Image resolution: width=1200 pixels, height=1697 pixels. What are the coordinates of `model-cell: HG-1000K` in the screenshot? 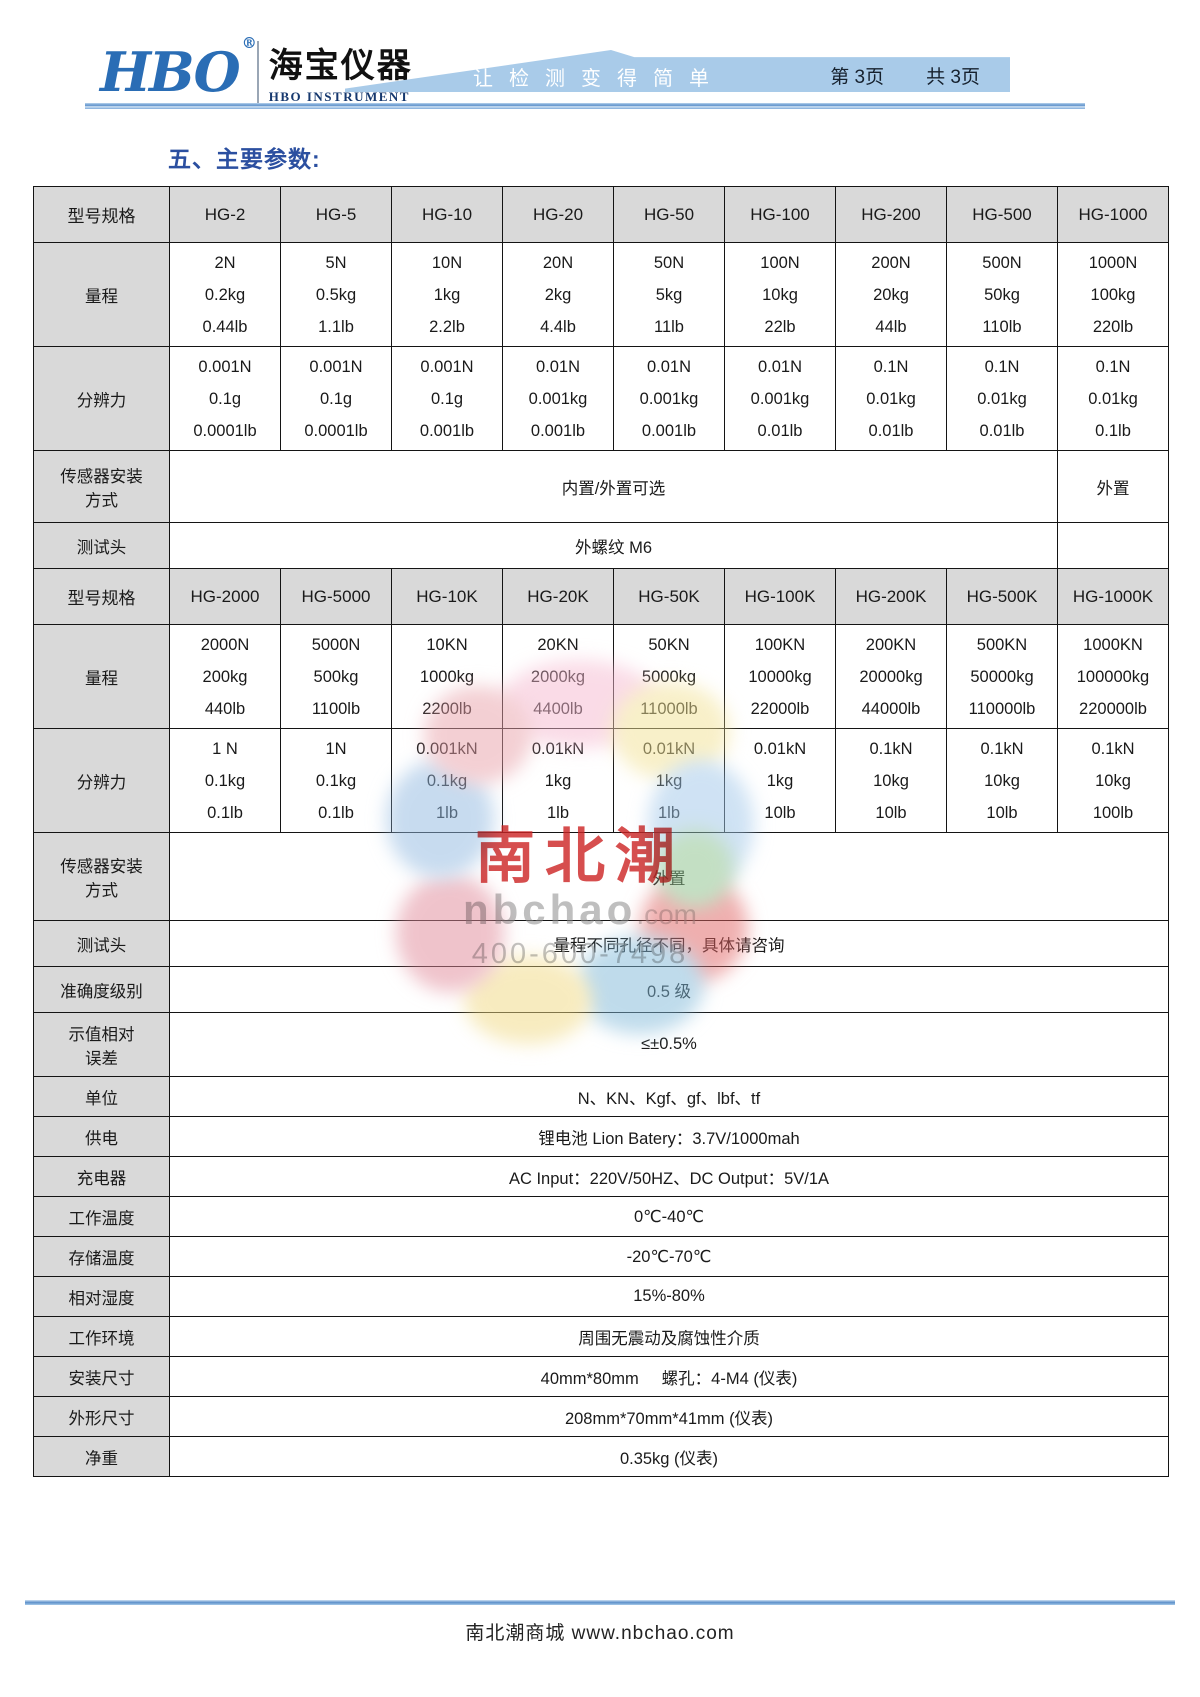 It's located at (1113, 596).